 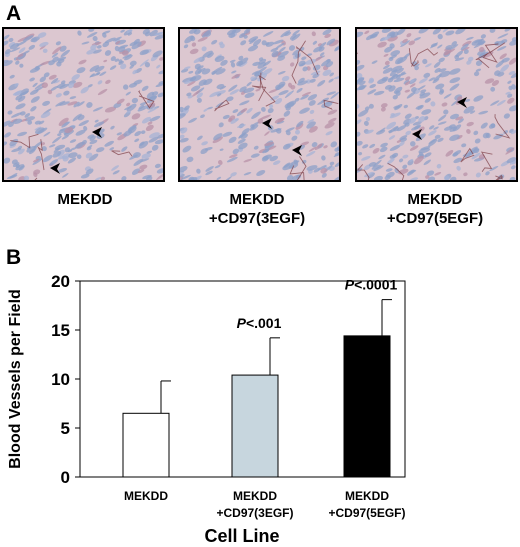 What do you see at coordinates (435, 218) in the screenshot?
I see `caption-line2: +CD97(5EGF)` at bounding box center [435, 218].